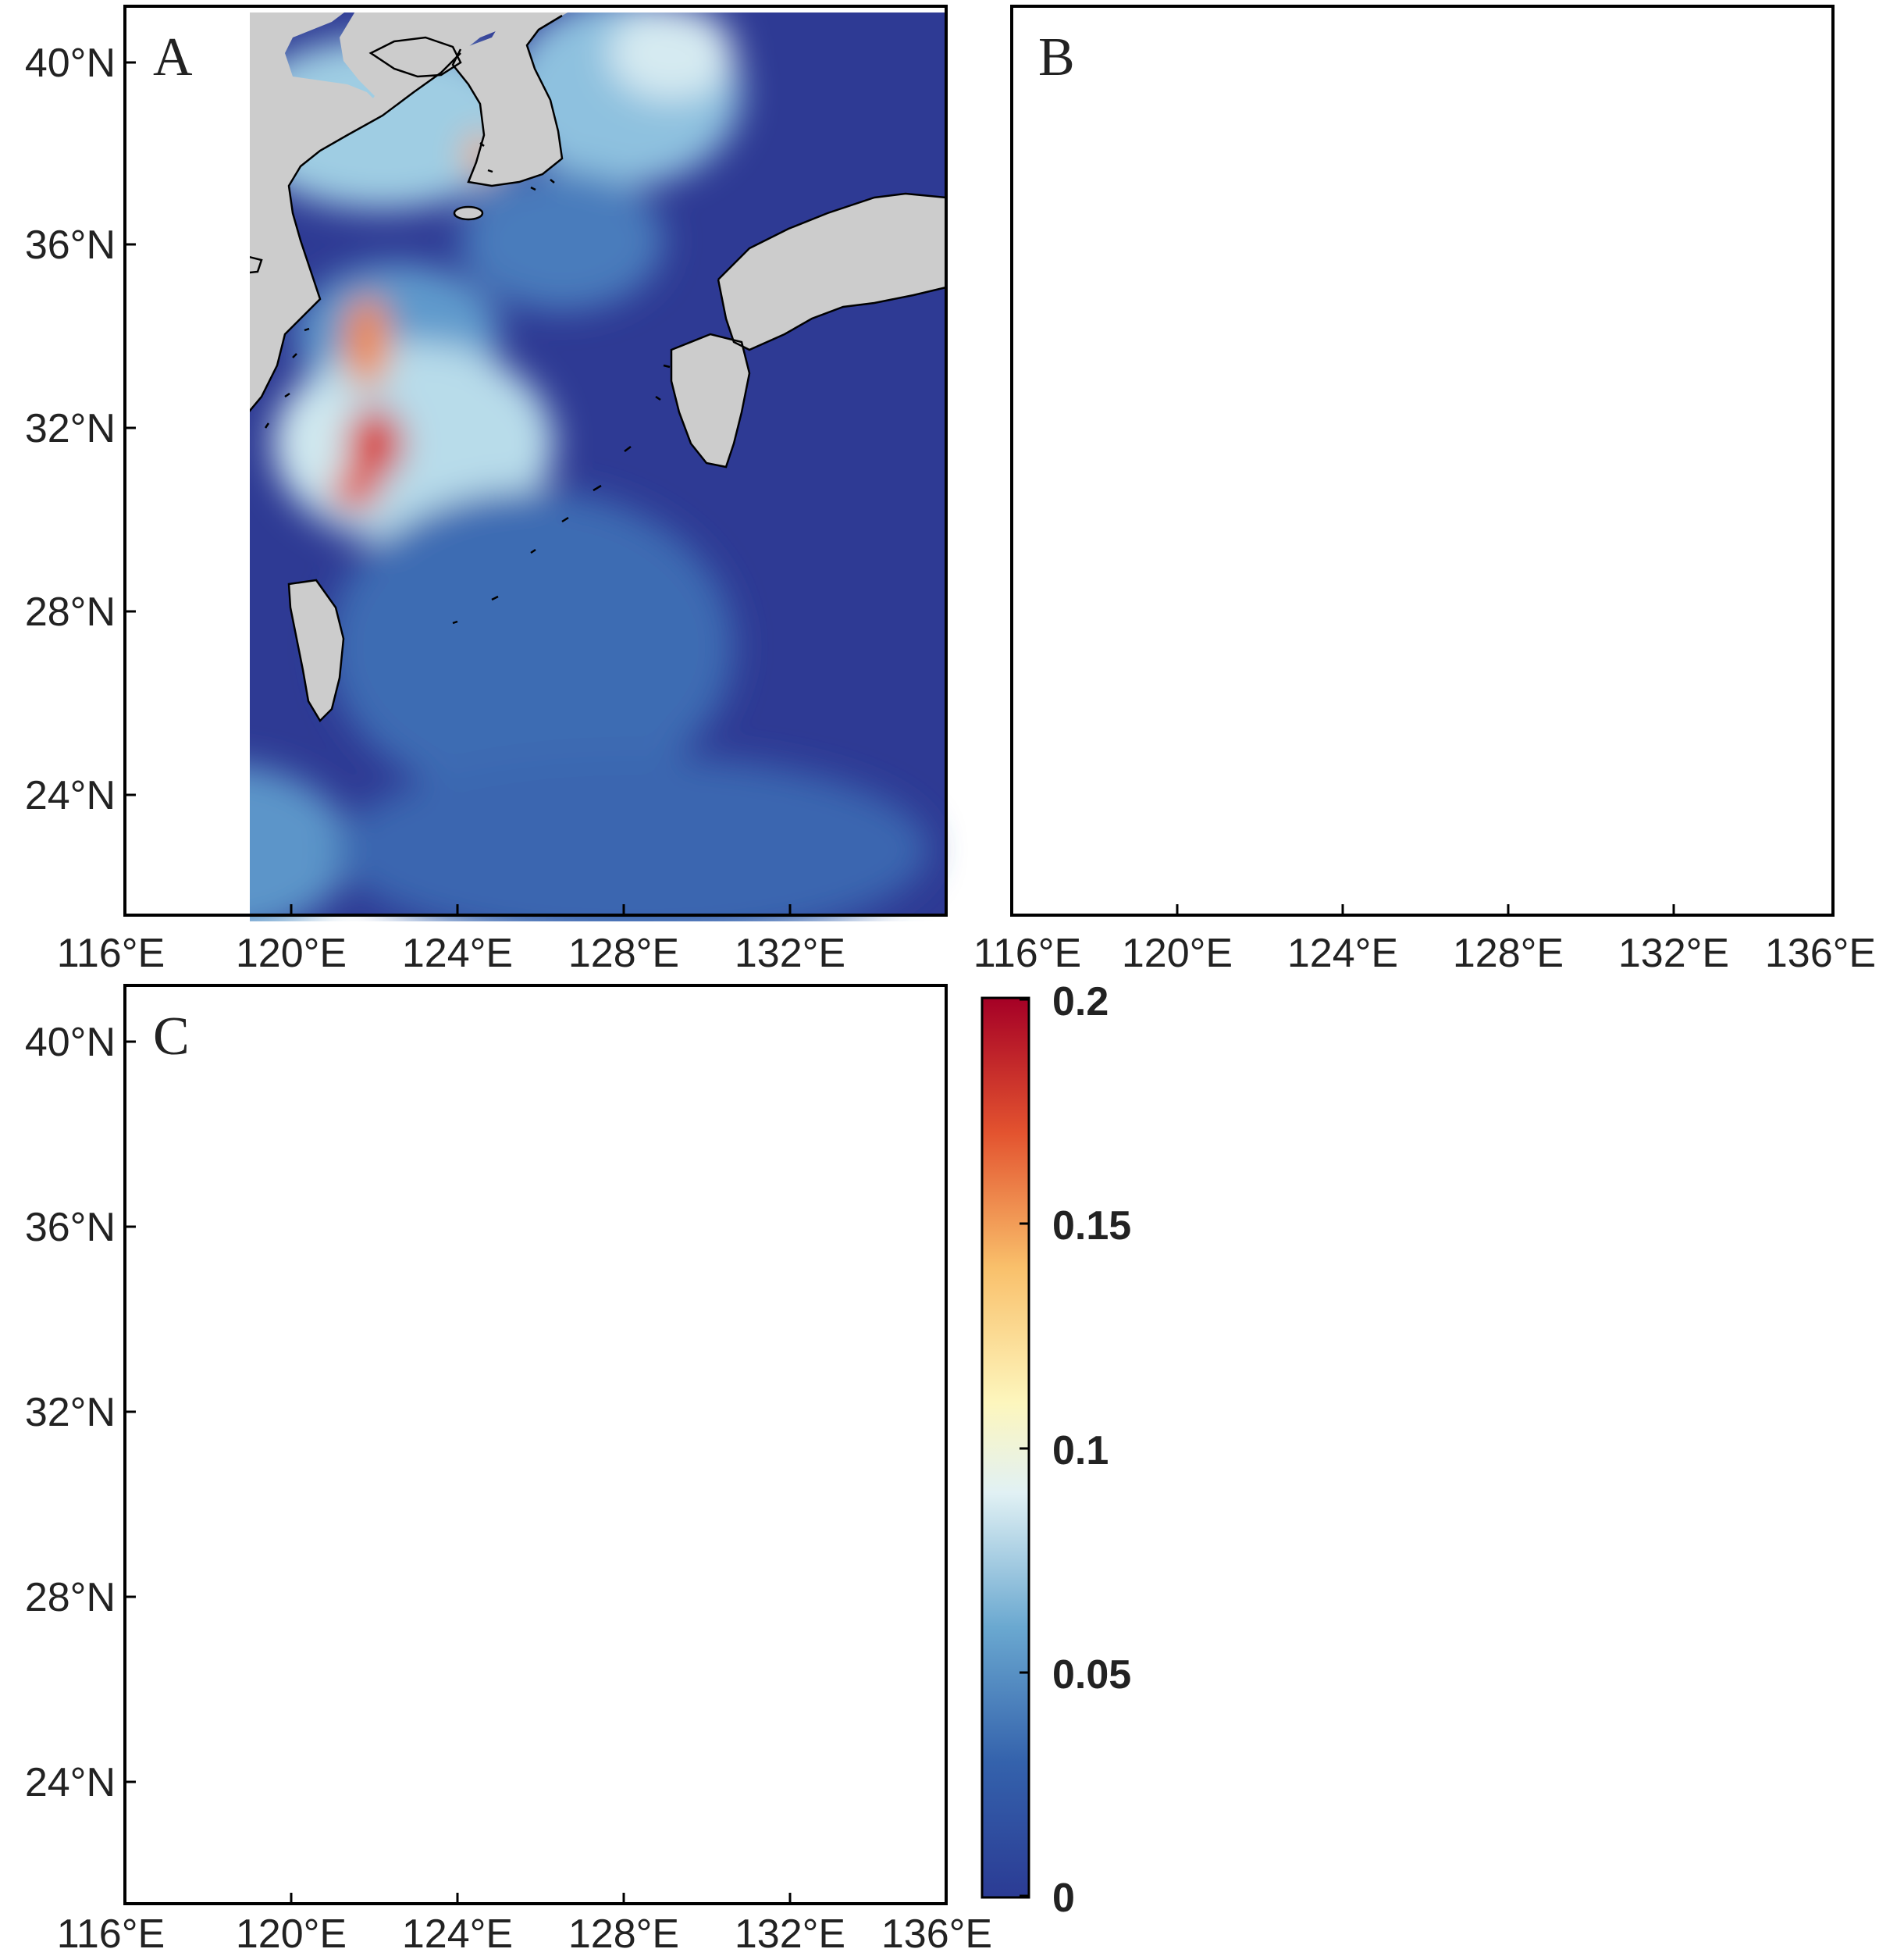 Image resolution: width=1904 pixels, height=1956 pixels. What do you see at coordinates (1673, 953) in the screenshot?
I see `panel-b-lon-tick: 132°E` at bounding box center [1673, 953].